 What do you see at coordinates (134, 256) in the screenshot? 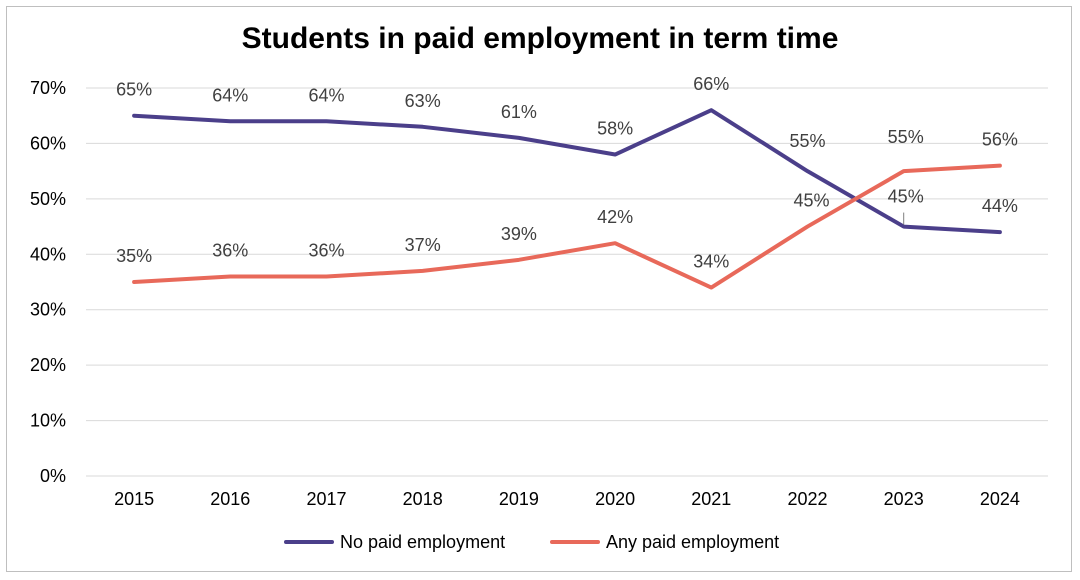
I see `data-label: 35%` at bounding box center [134, 256].